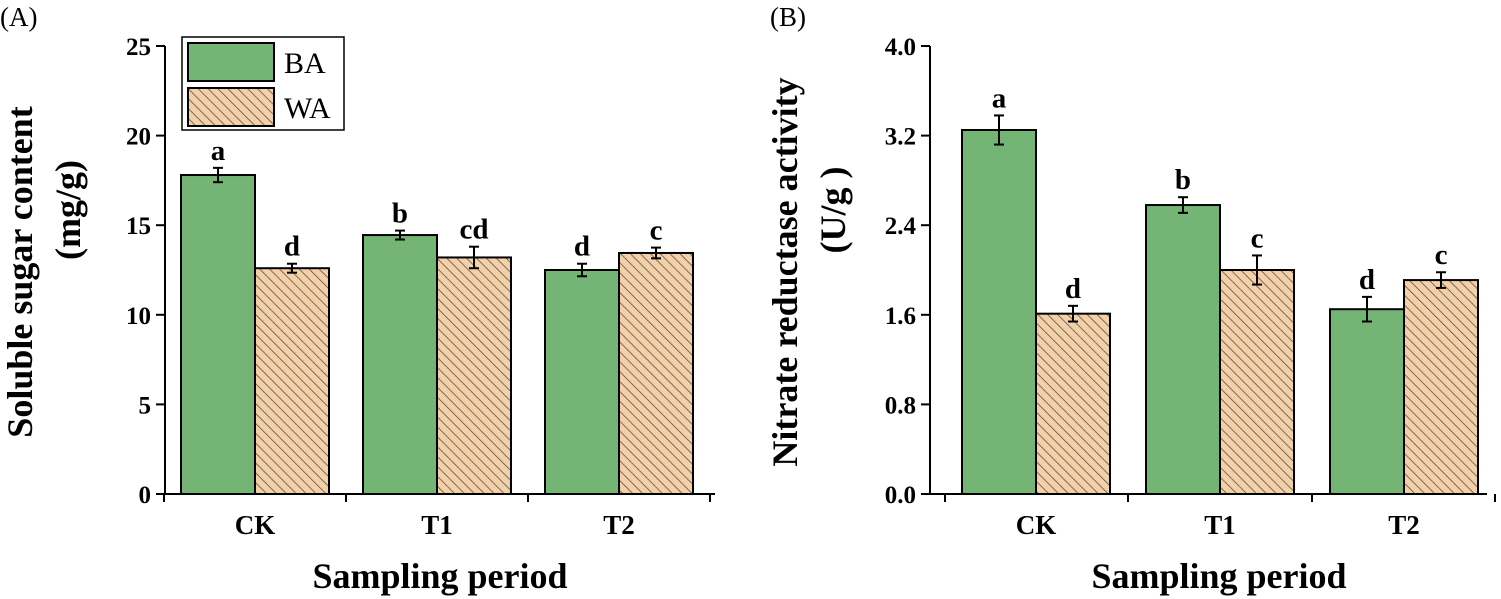 The width and height of the screenshot is (1501, 599). What do you see at coordinates (900, 405) in the screenshot?
I see `y-tick-label: 0.8` at bounding box center [900, 405].